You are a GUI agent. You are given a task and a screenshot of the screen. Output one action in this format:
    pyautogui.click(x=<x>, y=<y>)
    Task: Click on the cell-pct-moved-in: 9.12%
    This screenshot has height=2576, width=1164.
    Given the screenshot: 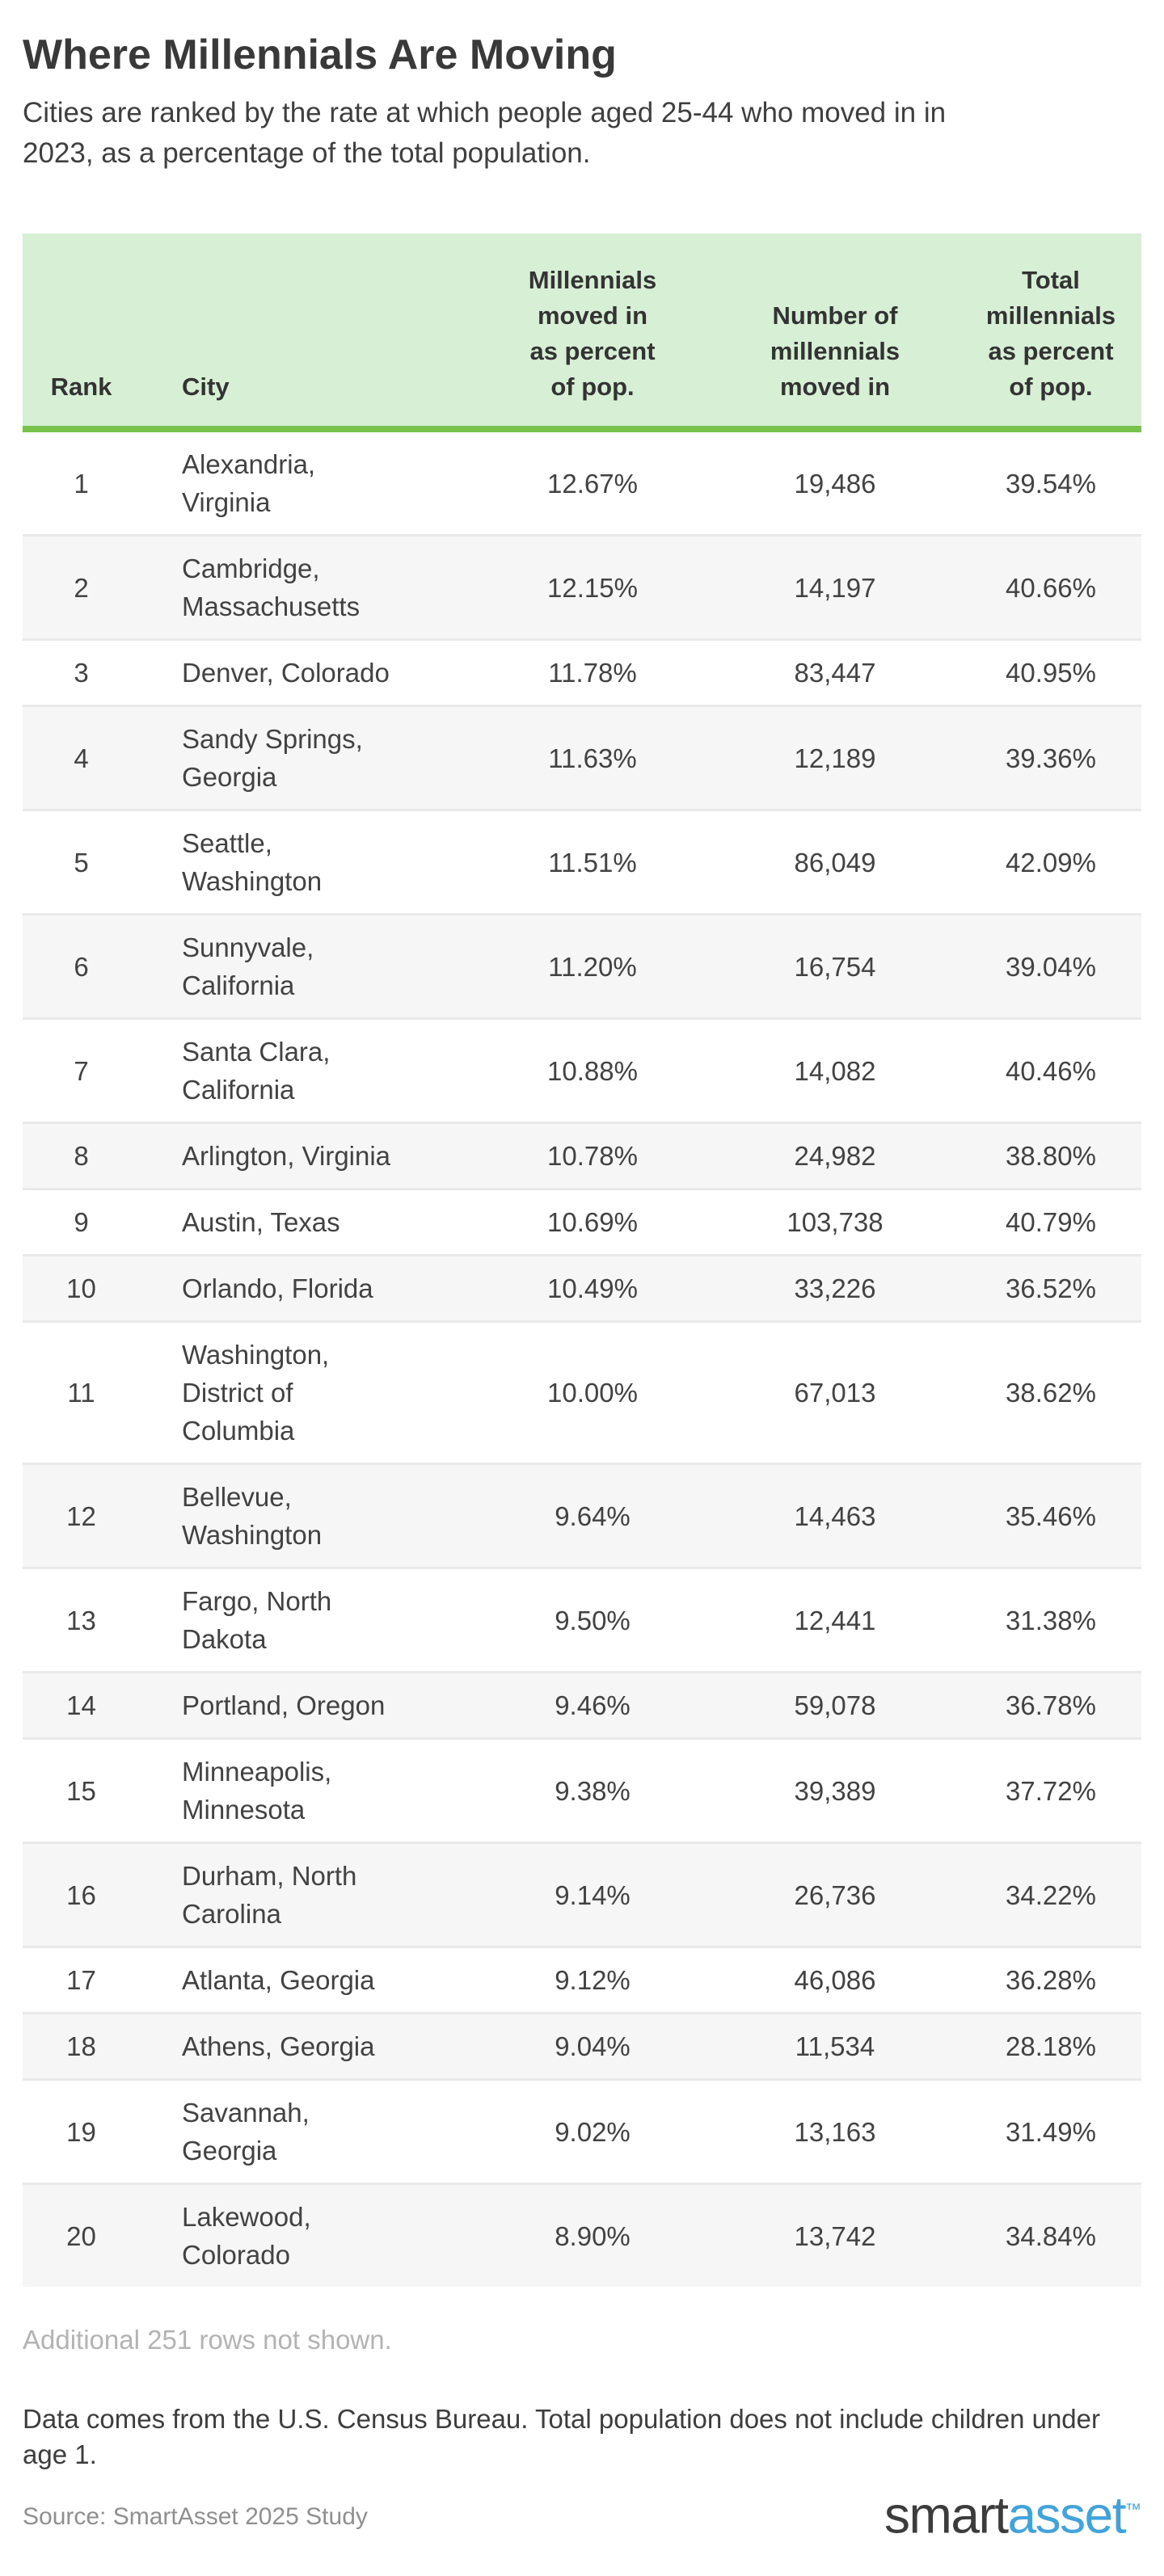 What is the action you would take?
    pyautogui.click(x=592, y=1980)
    